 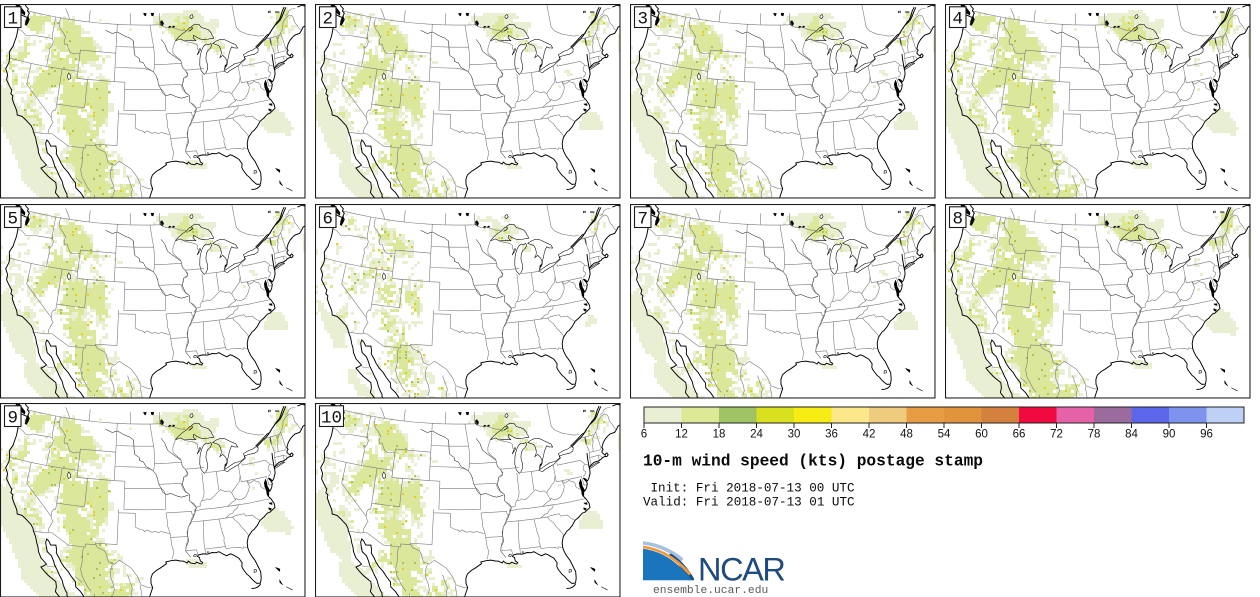 I want to click on svg-text: 18, so click(x=719, y=435).